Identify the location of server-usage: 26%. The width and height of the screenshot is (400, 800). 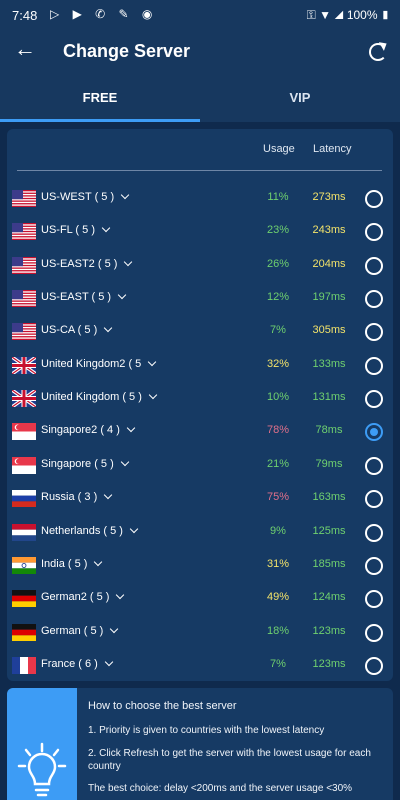
(278, 263).